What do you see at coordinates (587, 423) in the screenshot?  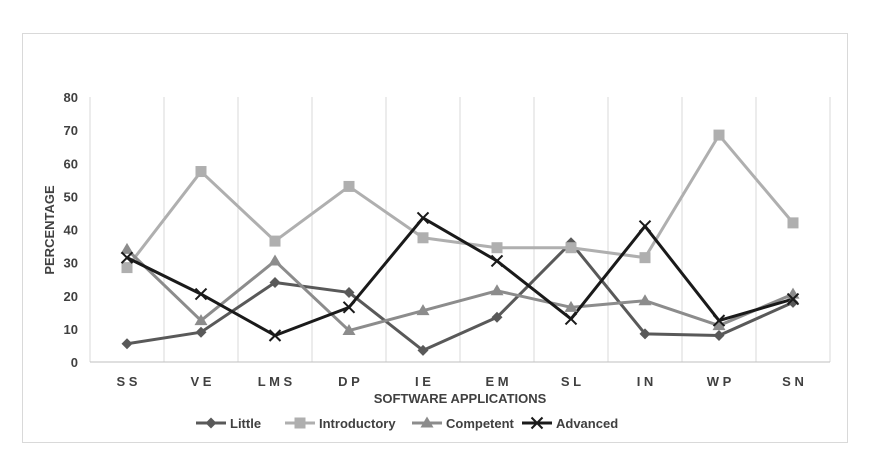 I see `legend-label: Advanced` at bounding box center [587, 423].